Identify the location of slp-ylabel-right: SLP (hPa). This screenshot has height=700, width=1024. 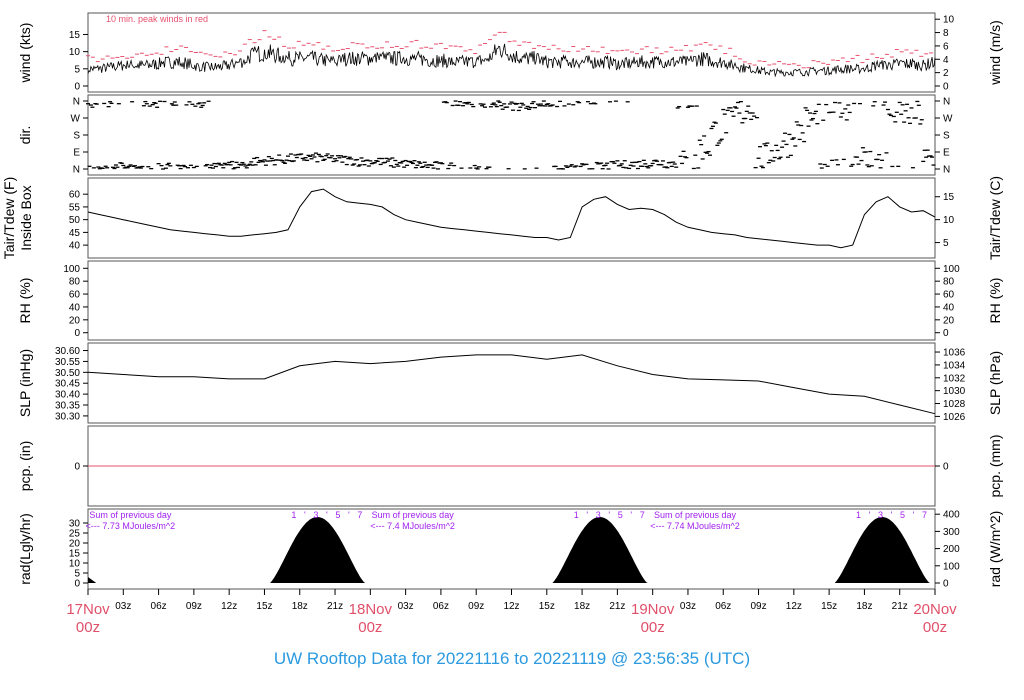
(995, 383).